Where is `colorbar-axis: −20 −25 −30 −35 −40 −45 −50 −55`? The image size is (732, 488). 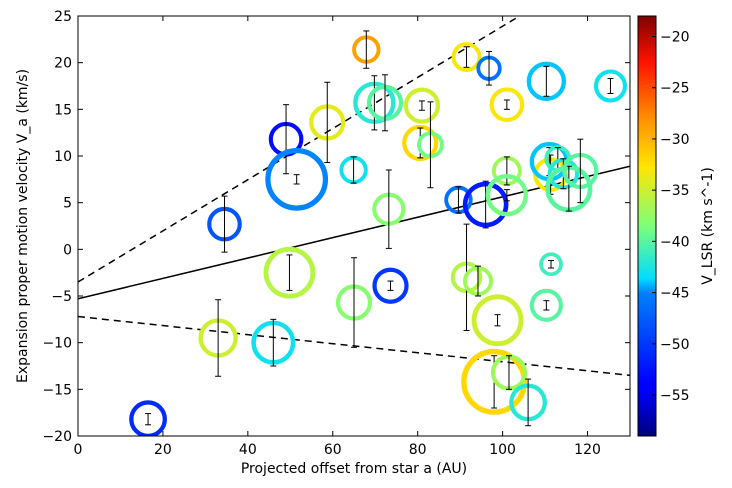
colorbar-axis: −20 −25 −30 −35 −40 −45 −50 −55 is located at coordinates (671, 216).